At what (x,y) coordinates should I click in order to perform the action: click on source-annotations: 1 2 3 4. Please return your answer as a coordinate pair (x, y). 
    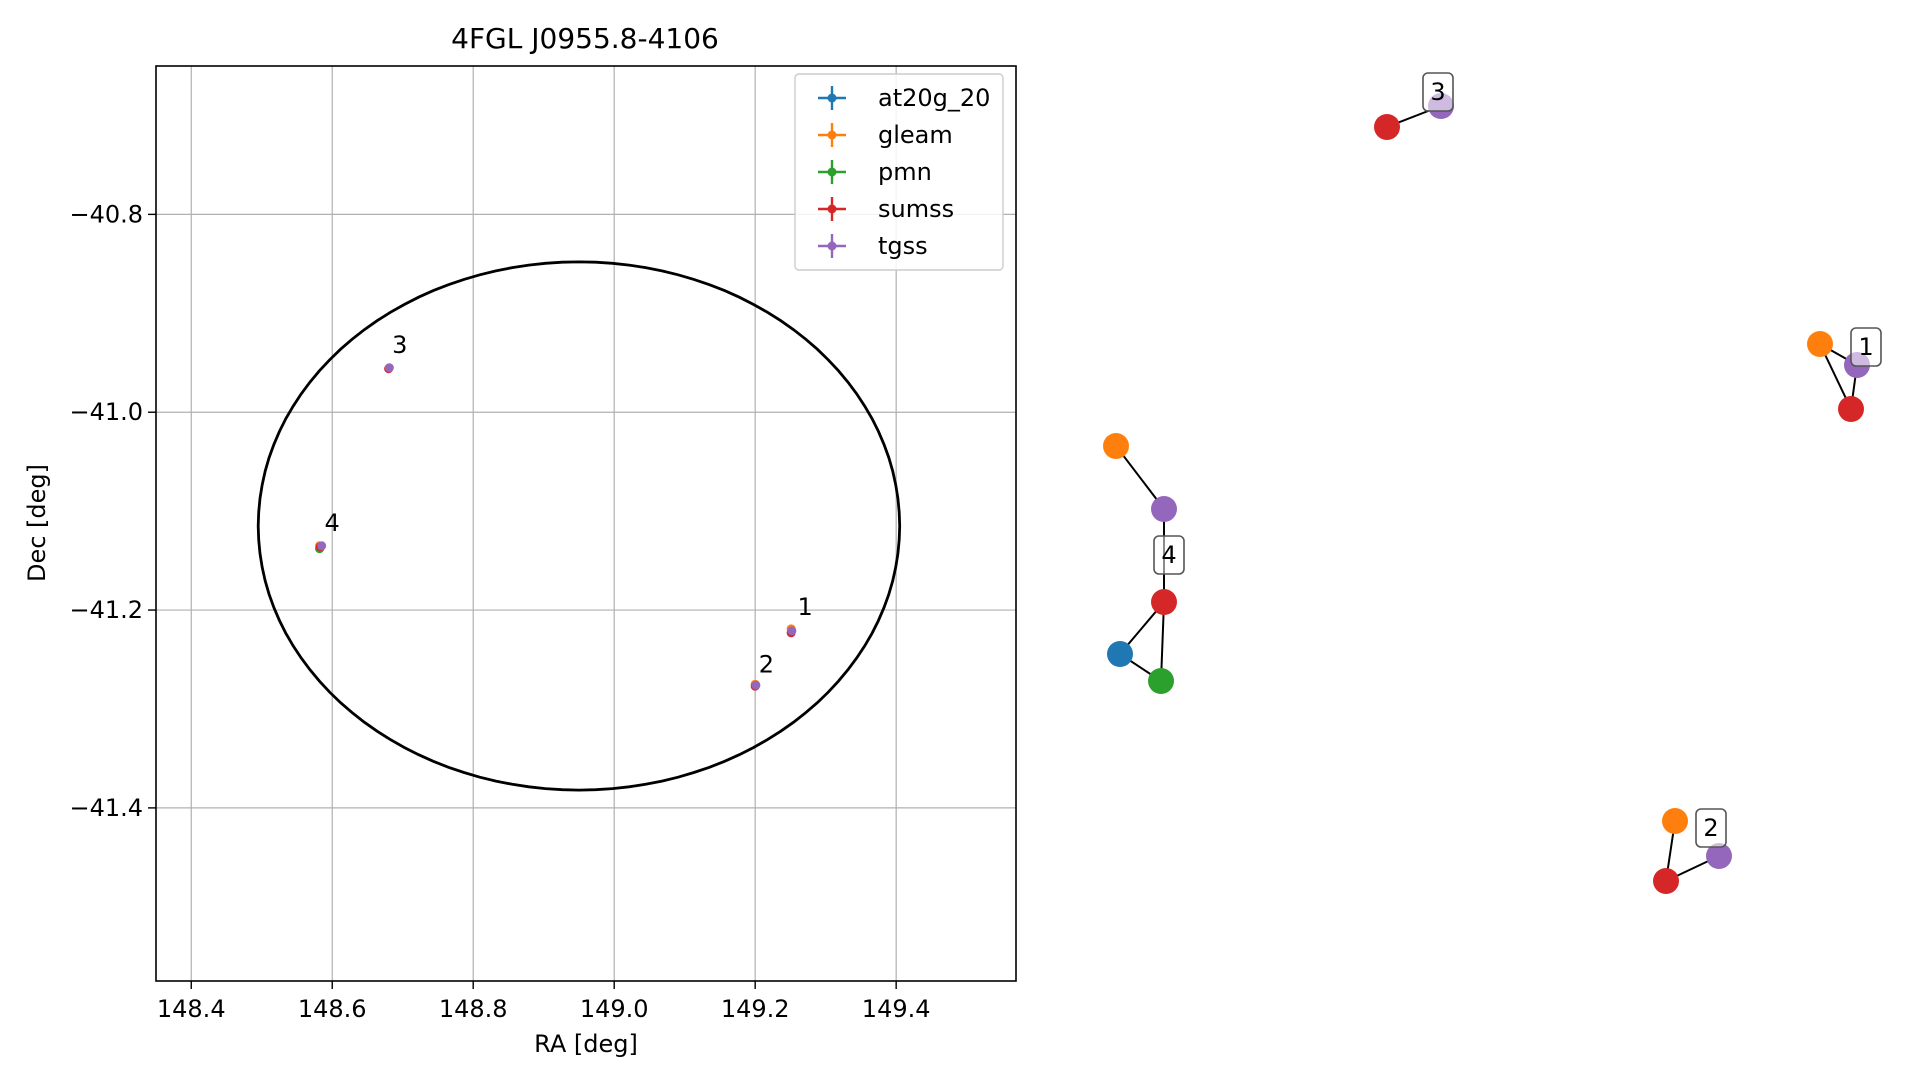
    Looking at the image, I should click on (568, 505).